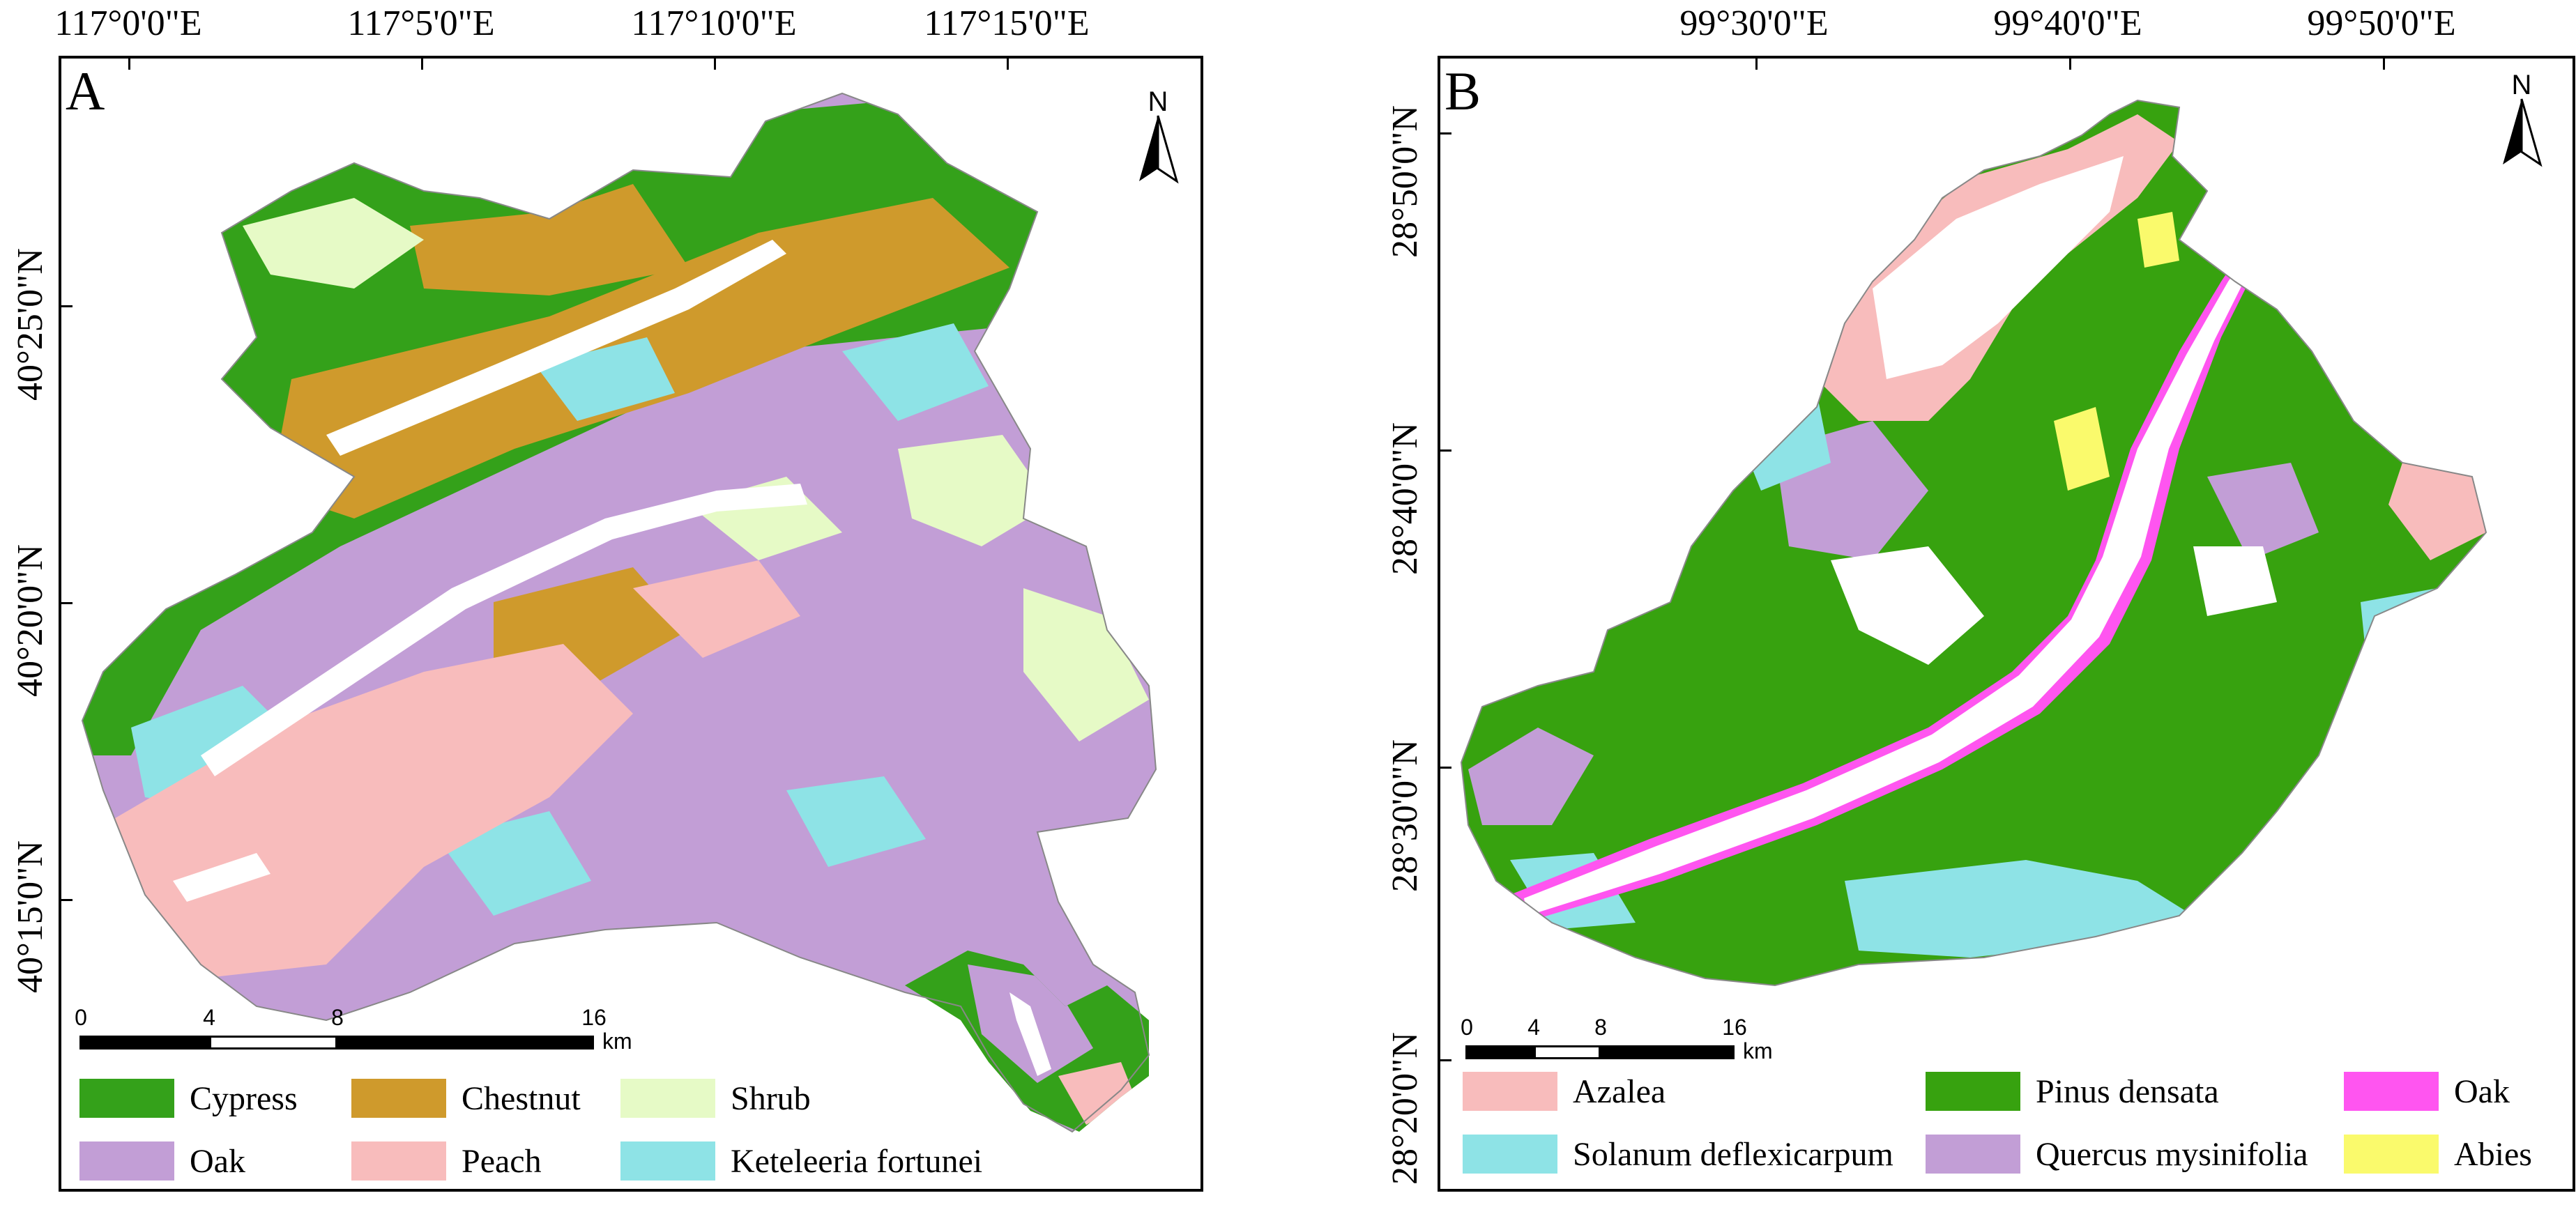  I want to click on legend-label: Azalea, so click(1620, 1091).